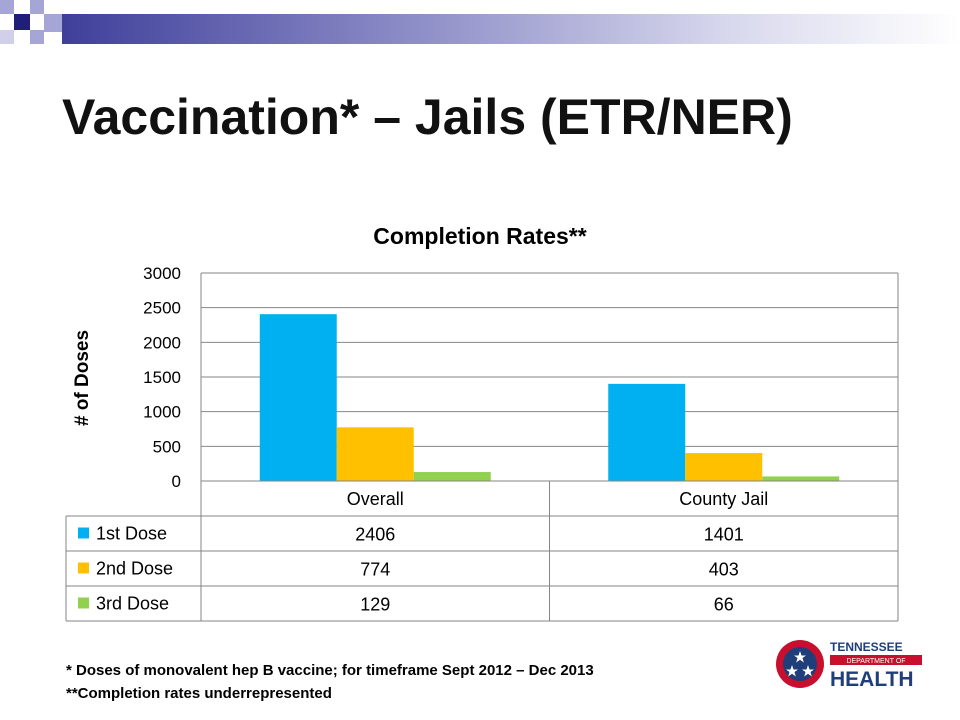  Describe the element at coordinates (511, 29) in the screenshot. I see `header-bar` at that location.